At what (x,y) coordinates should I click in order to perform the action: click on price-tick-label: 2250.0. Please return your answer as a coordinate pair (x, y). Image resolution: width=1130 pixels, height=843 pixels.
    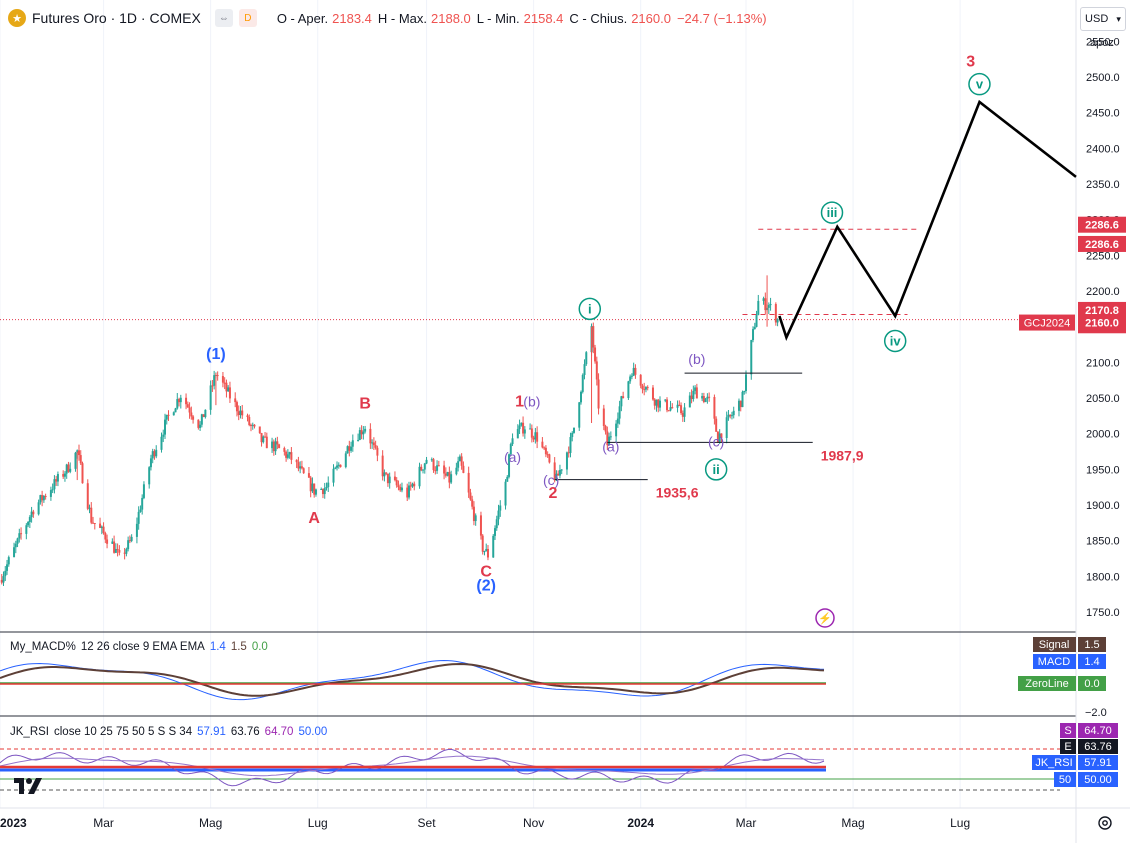
    Looking at the image, I should click on (1103, 256).